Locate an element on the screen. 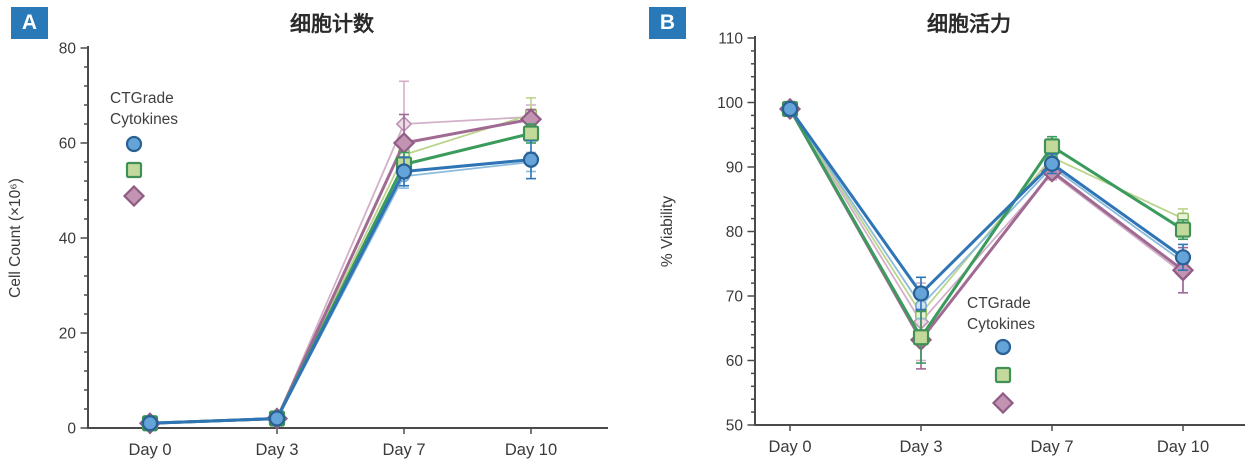 The image size is (1257, 462). y-tick-label: 100 is located at coordinates (730, 103).